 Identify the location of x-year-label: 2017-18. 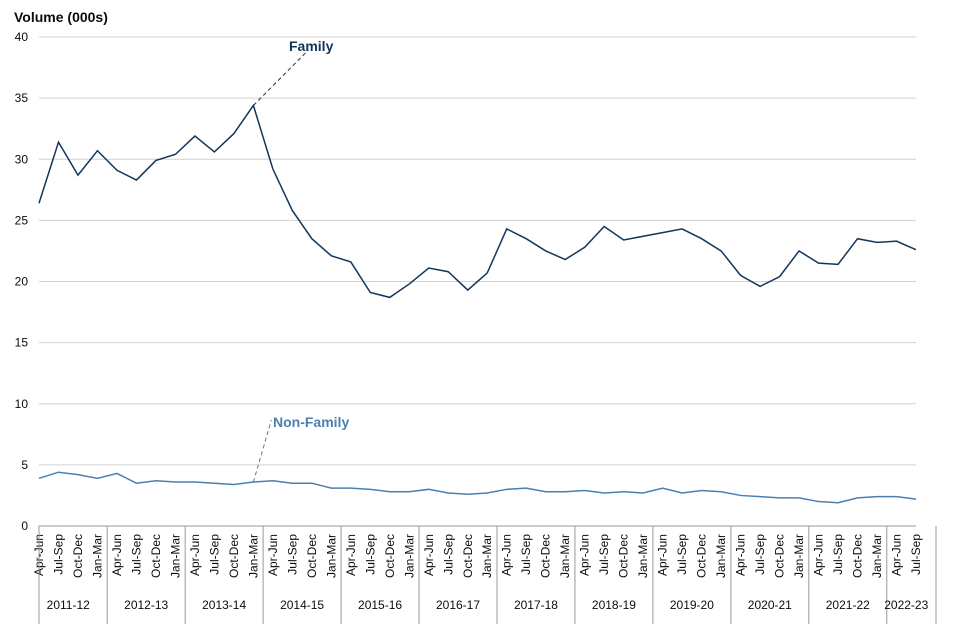
(536, 605).